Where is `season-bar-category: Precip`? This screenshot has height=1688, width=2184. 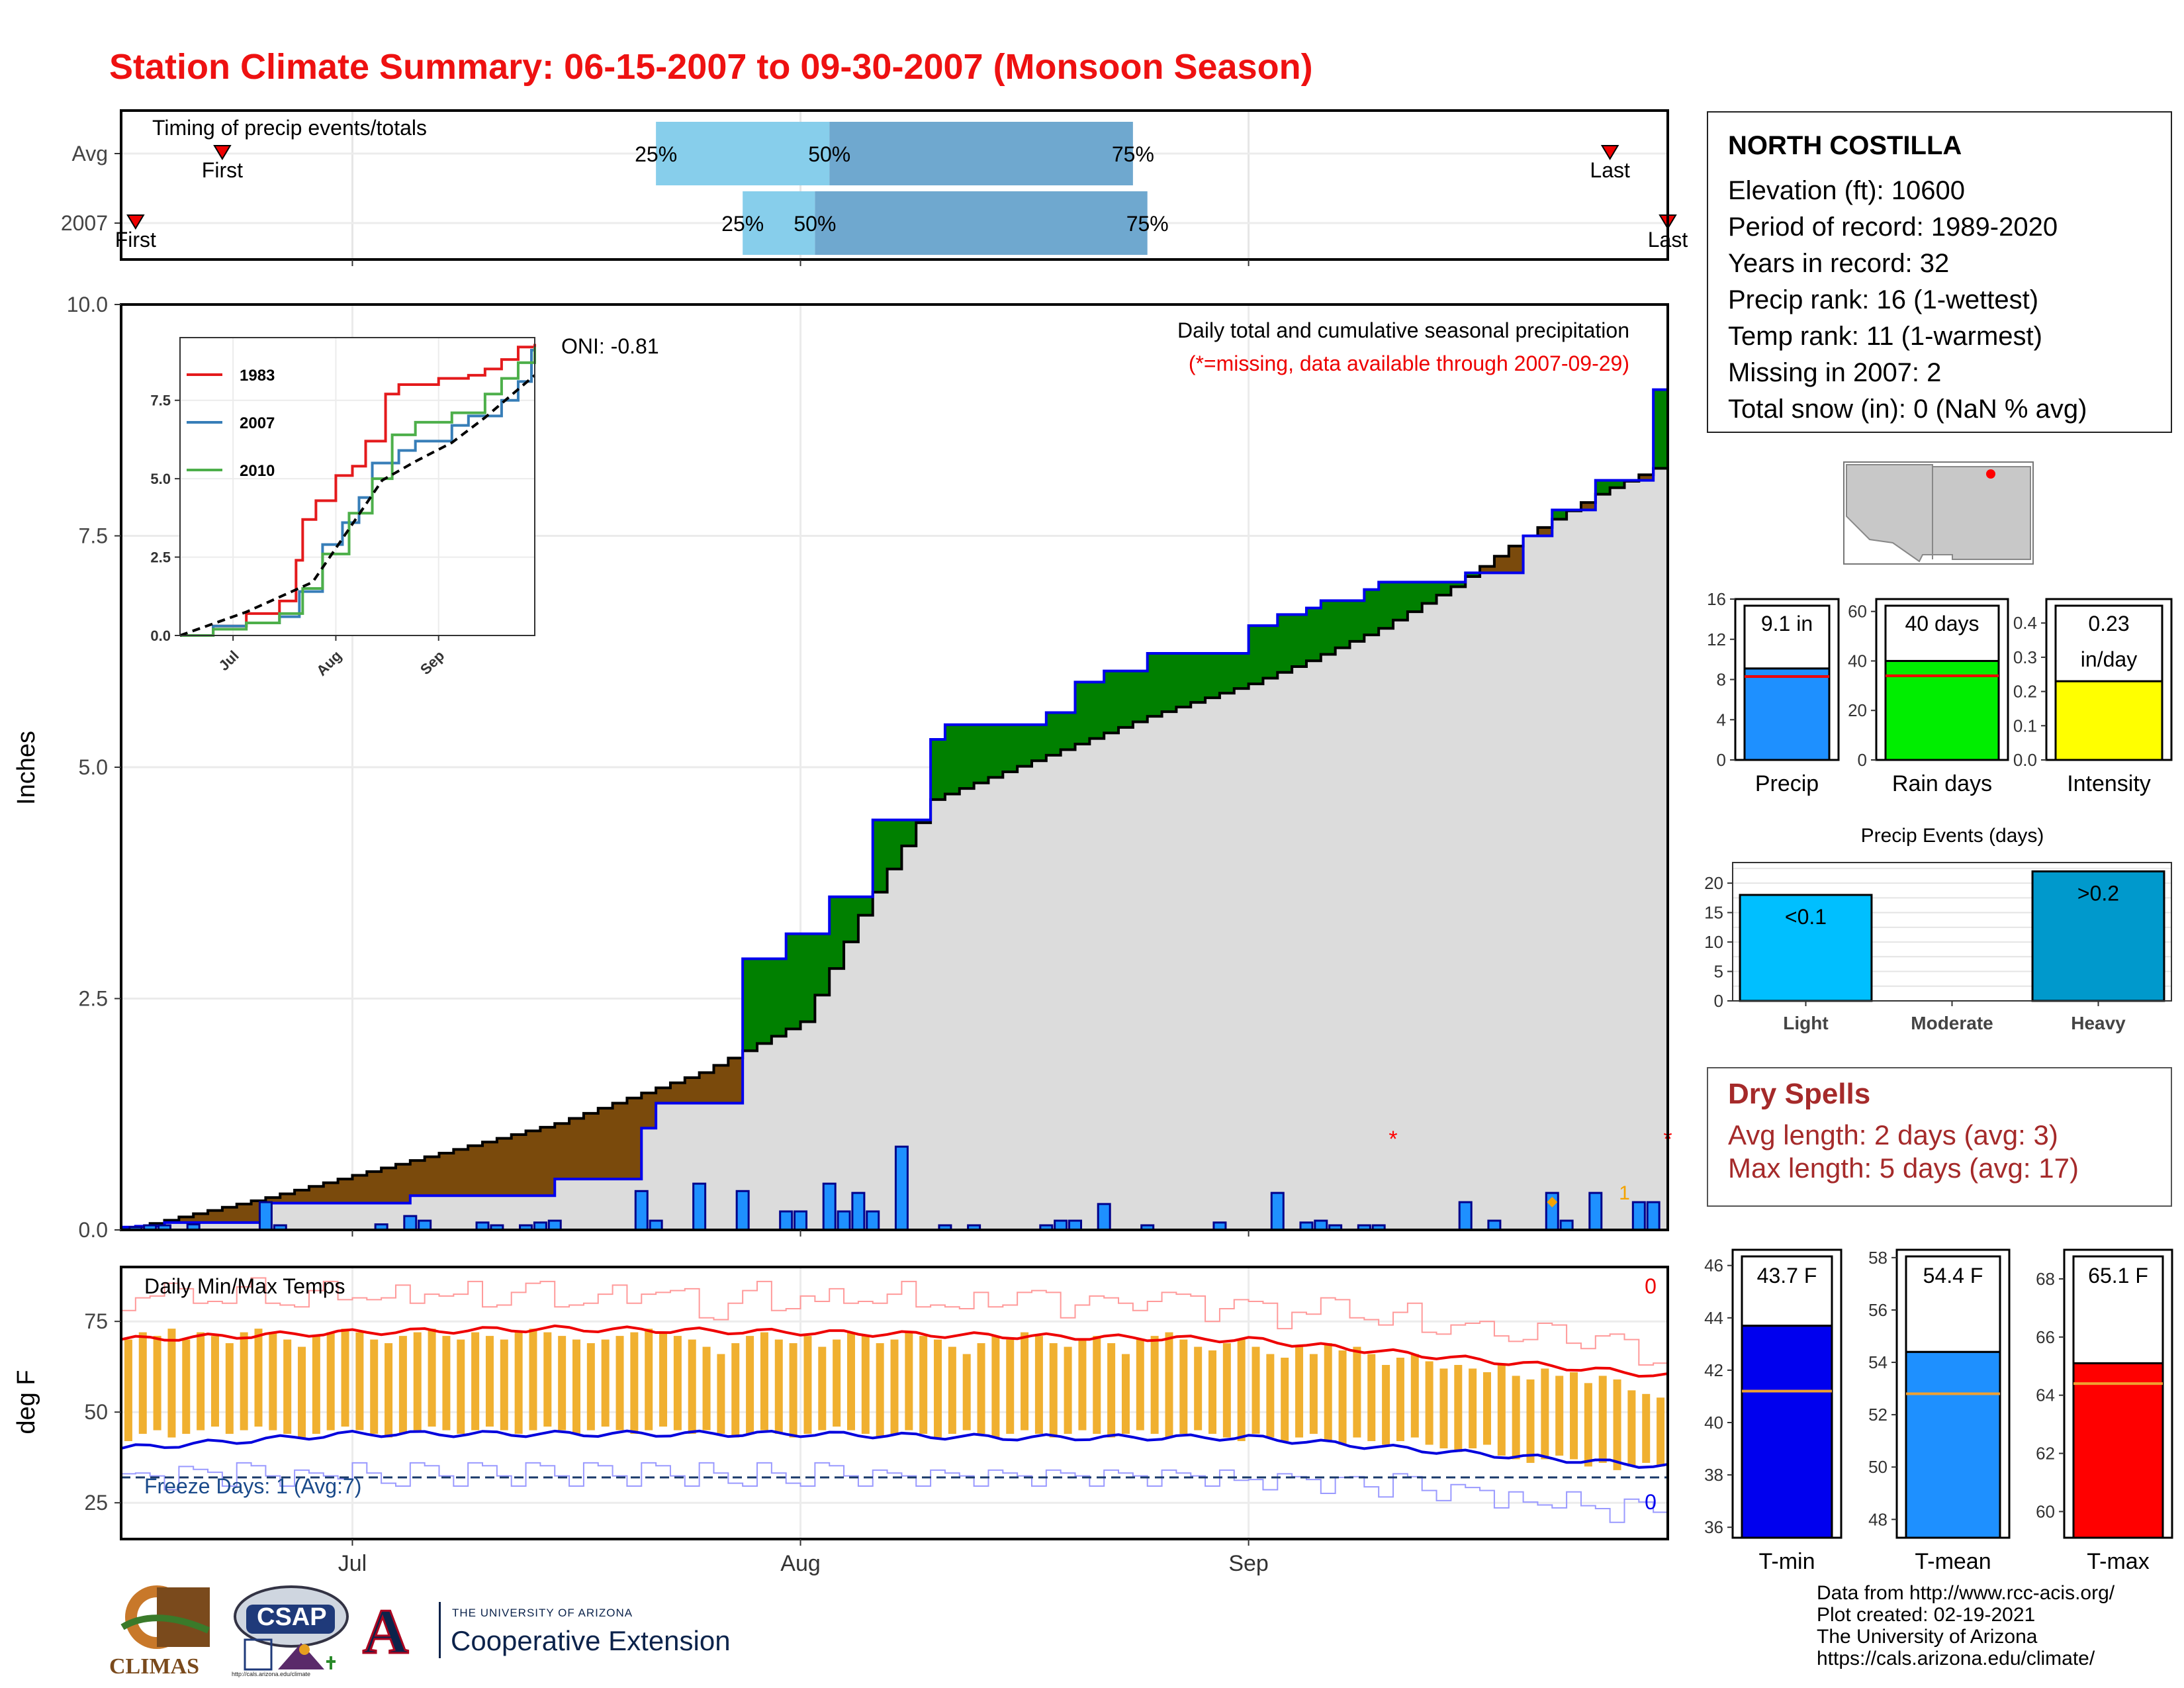 season-bar-category: Precip is located at coordinates (1787, 783).